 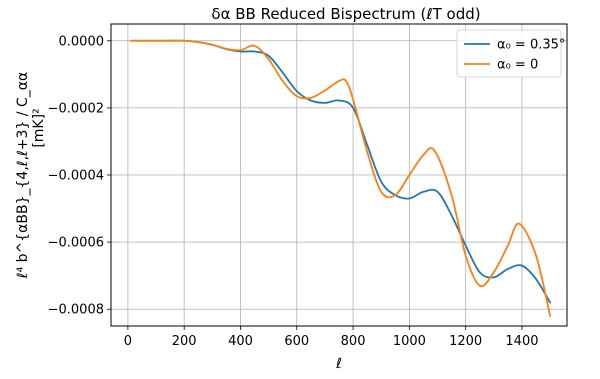 I want to click on y-axis-label-group: ℓ⁴ b^{αBB}_{4,ℓ,ℓ+3} / C_αα, so click(x=23, y=175).